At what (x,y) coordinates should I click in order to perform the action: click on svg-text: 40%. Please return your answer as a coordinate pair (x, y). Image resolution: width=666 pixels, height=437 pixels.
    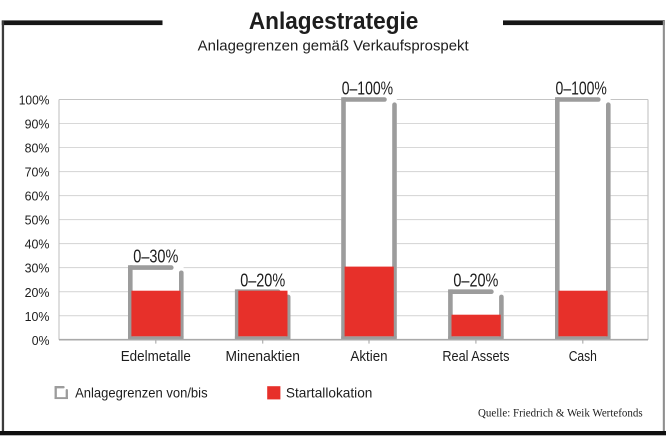
    Looking at the image, I should click on (37, 244).